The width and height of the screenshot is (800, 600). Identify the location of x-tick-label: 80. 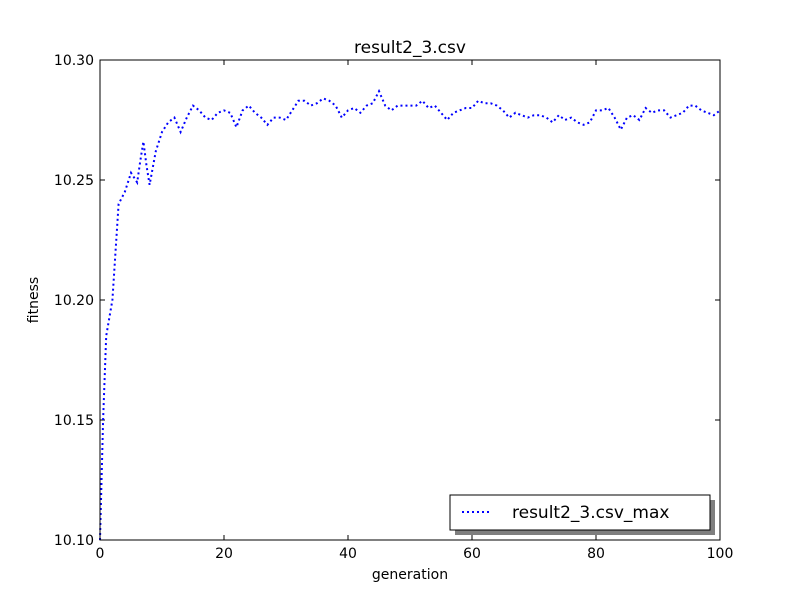
(596, 554).